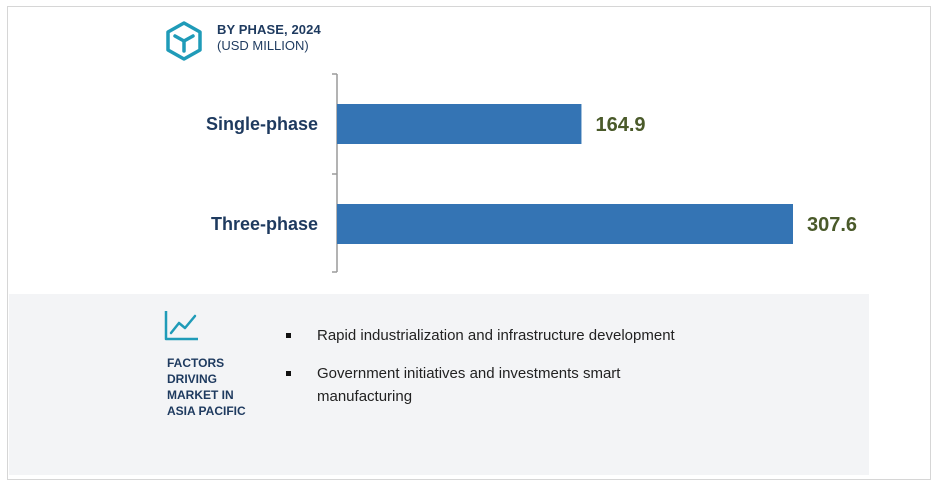  What do you see at coordinates (181, 326) in the screenshot?
I see `line-chart-icon` at bounding box center [181, 326].